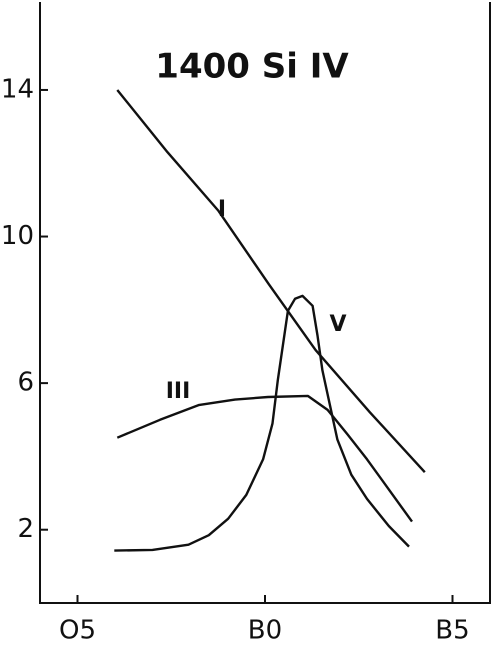 The image size is (500, 647). Describe the element at coordinates (178, 391) in the screenshot. I see `series-label: III` at that location.